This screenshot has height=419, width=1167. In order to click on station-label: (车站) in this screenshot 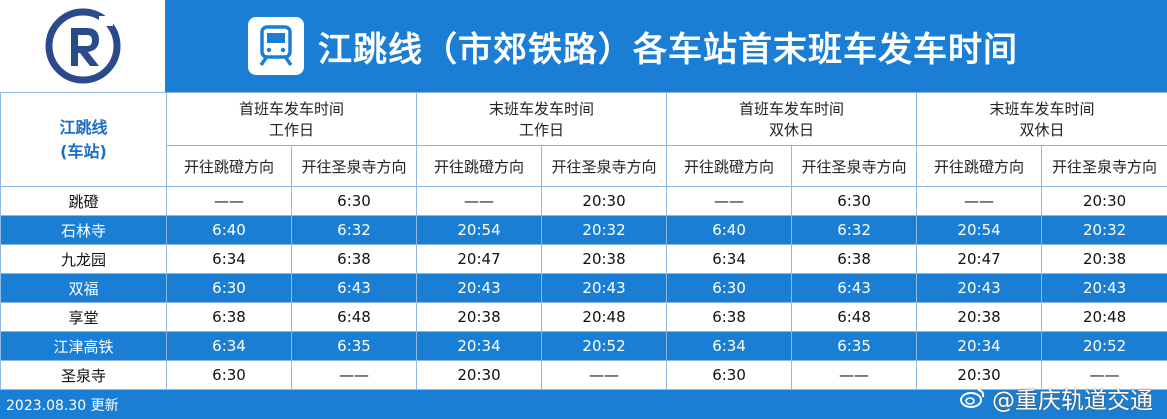, I will do `click(83, 151)`.